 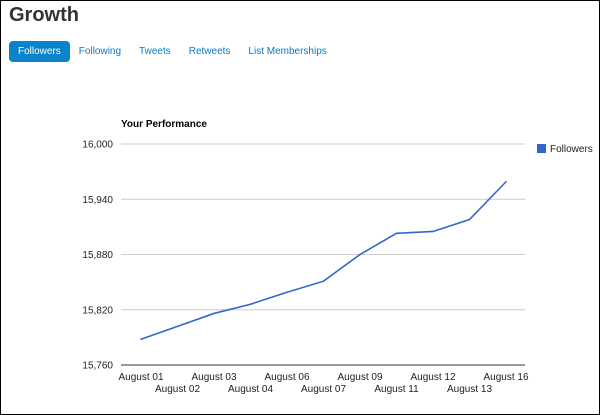 I want to click on tab-following: Following, so click(x=100, y=51).